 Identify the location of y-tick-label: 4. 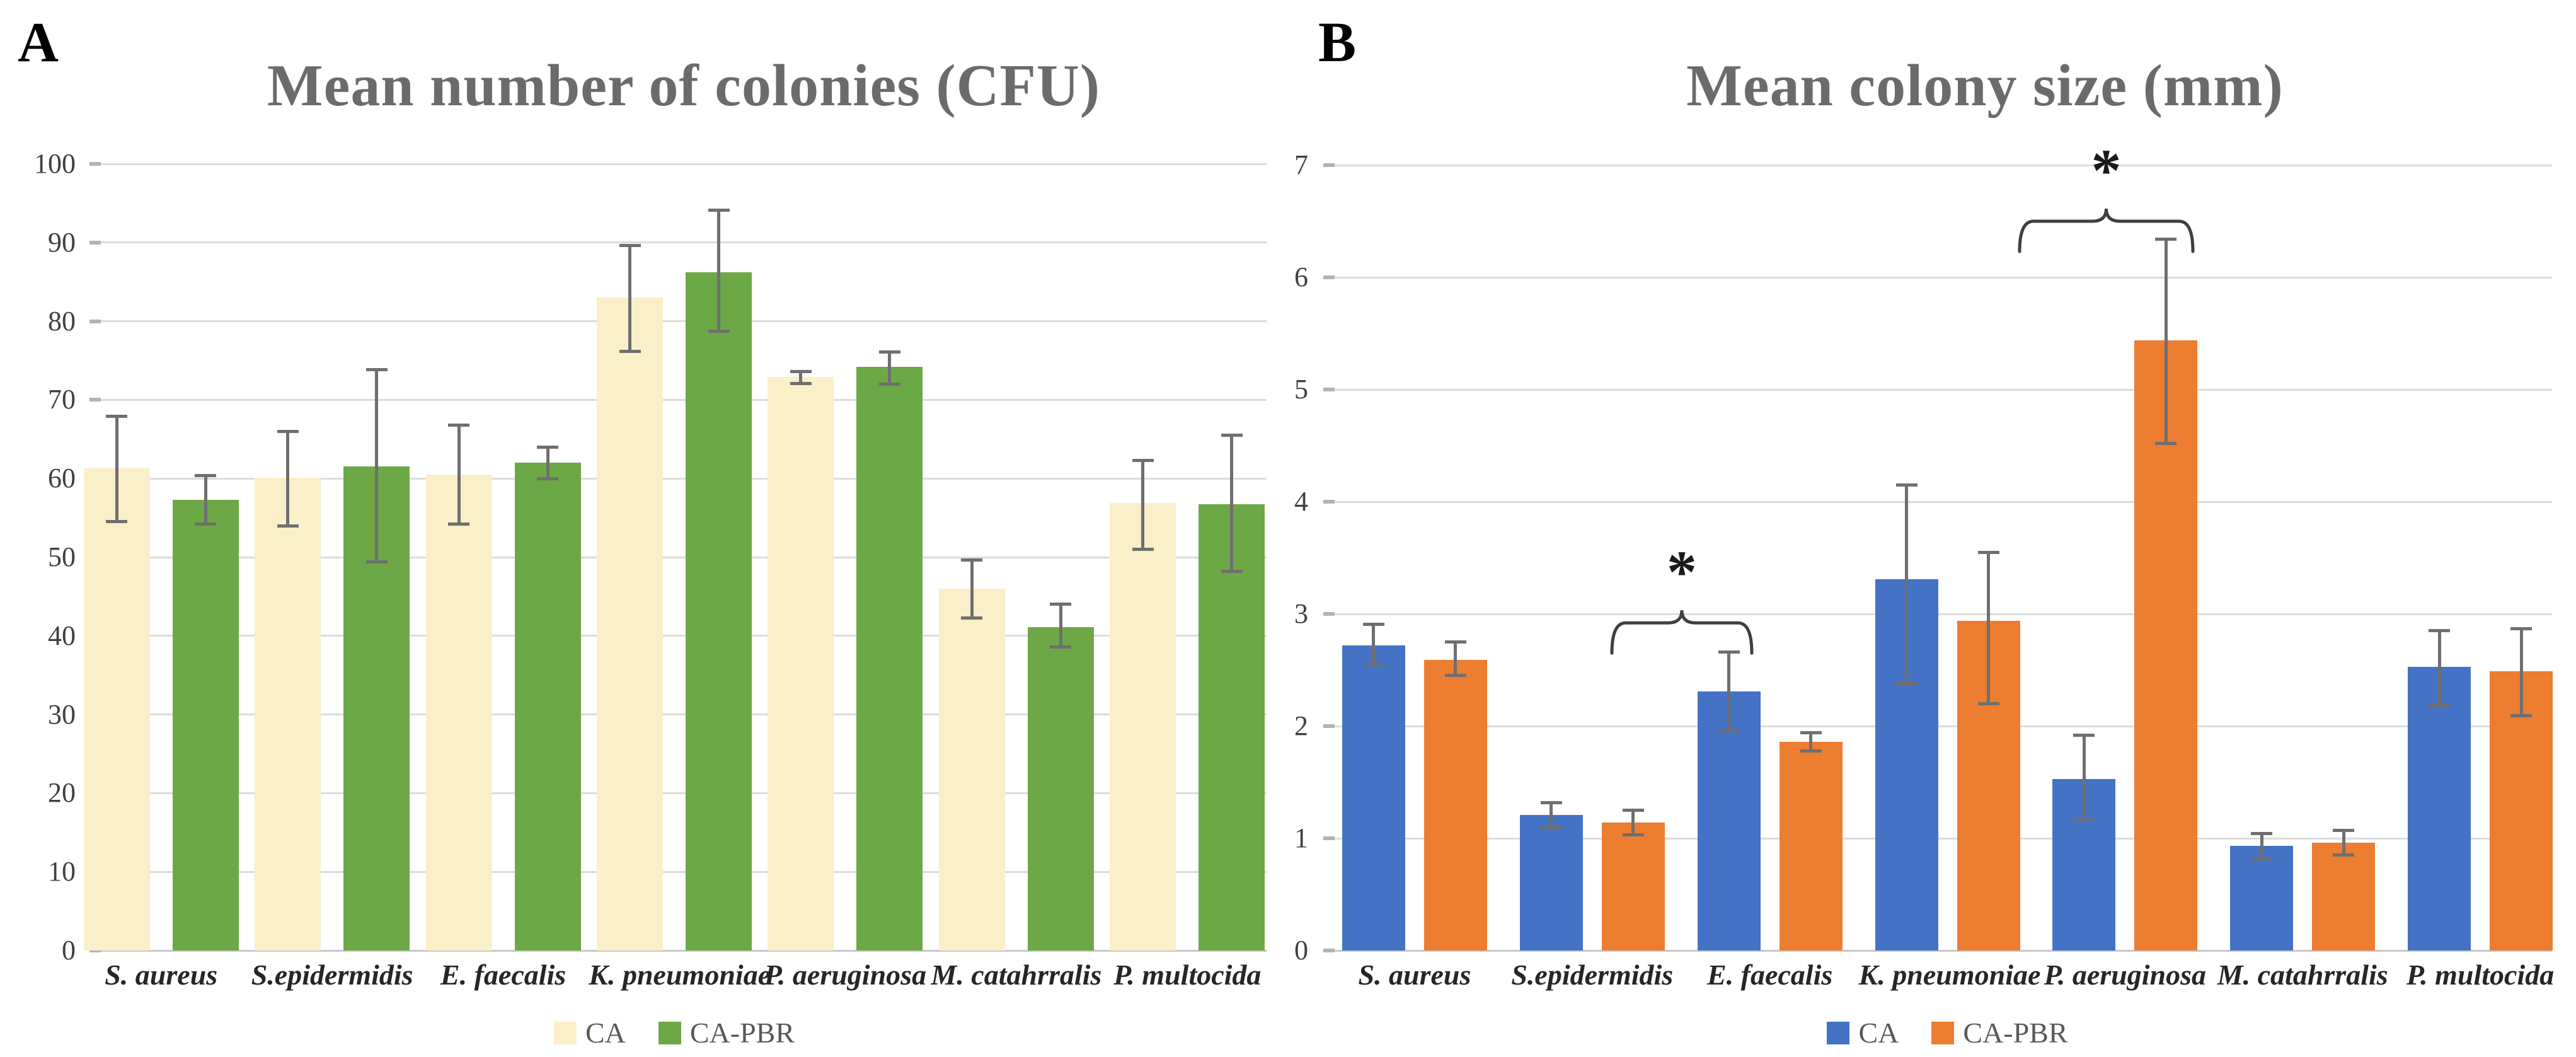
(1301, 501).